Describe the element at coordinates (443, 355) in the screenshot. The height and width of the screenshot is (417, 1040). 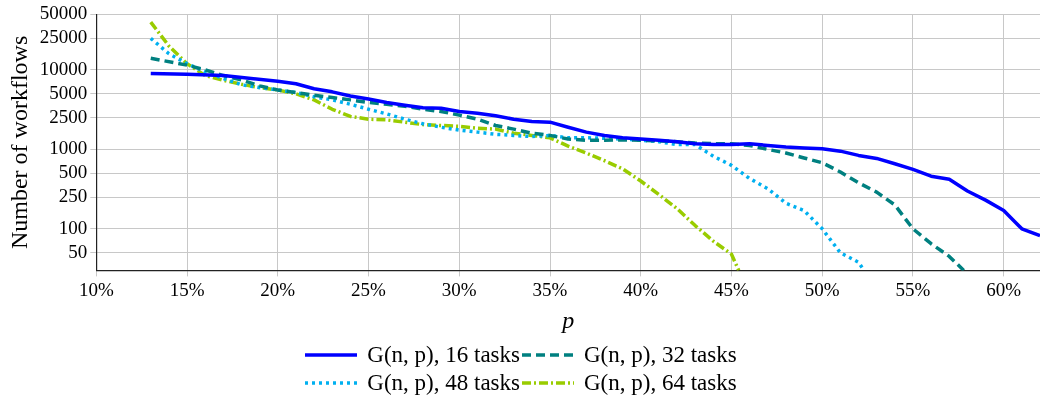
I see `legend-label: G(n, p), 16 tasks` at that location.